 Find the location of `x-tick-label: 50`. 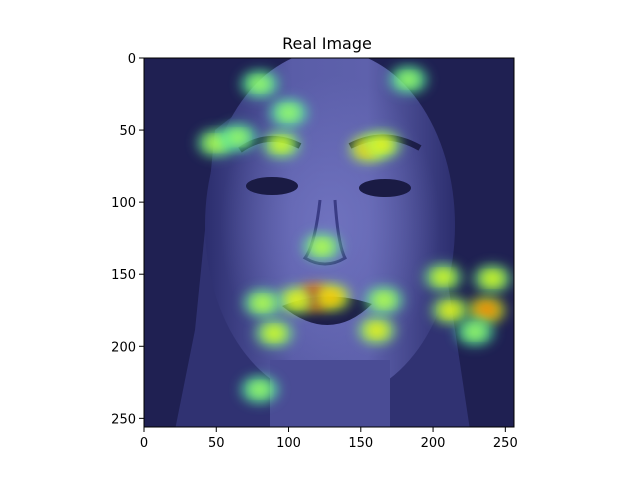

x-tick-label: 50 is located at coordinates (216, 443).